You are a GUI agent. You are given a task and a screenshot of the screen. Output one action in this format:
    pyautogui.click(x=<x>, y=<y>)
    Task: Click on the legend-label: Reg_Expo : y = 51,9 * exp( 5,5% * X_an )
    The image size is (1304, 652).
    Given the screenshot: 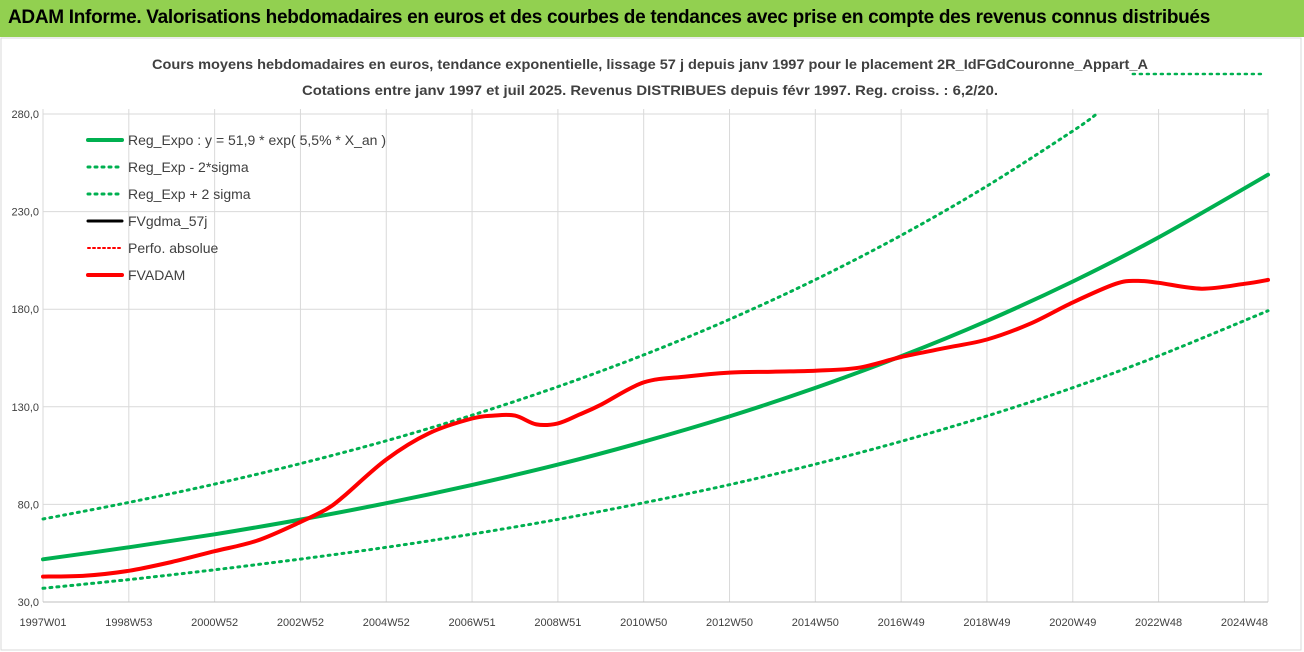 What is the action you would take?
    pyautogui.click(x=257, y=140)
    